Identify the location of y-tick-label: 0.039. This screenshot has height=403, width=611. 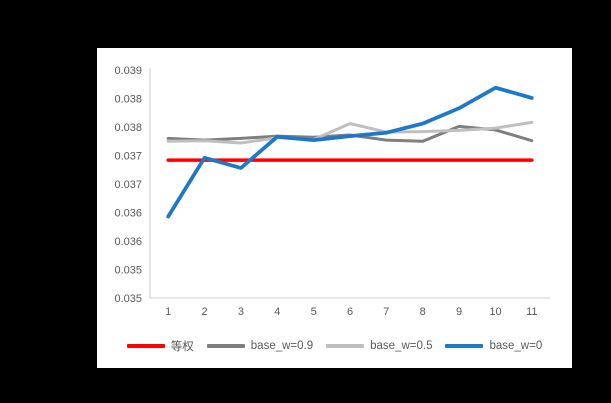
(128, 71).